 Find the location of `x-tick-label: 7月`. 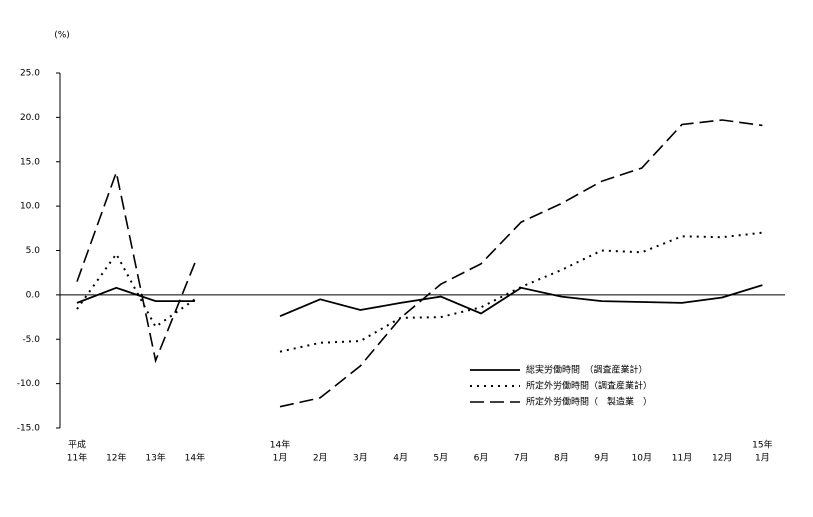

x-tick-label: 7月 is located at coordinates (521, 458).